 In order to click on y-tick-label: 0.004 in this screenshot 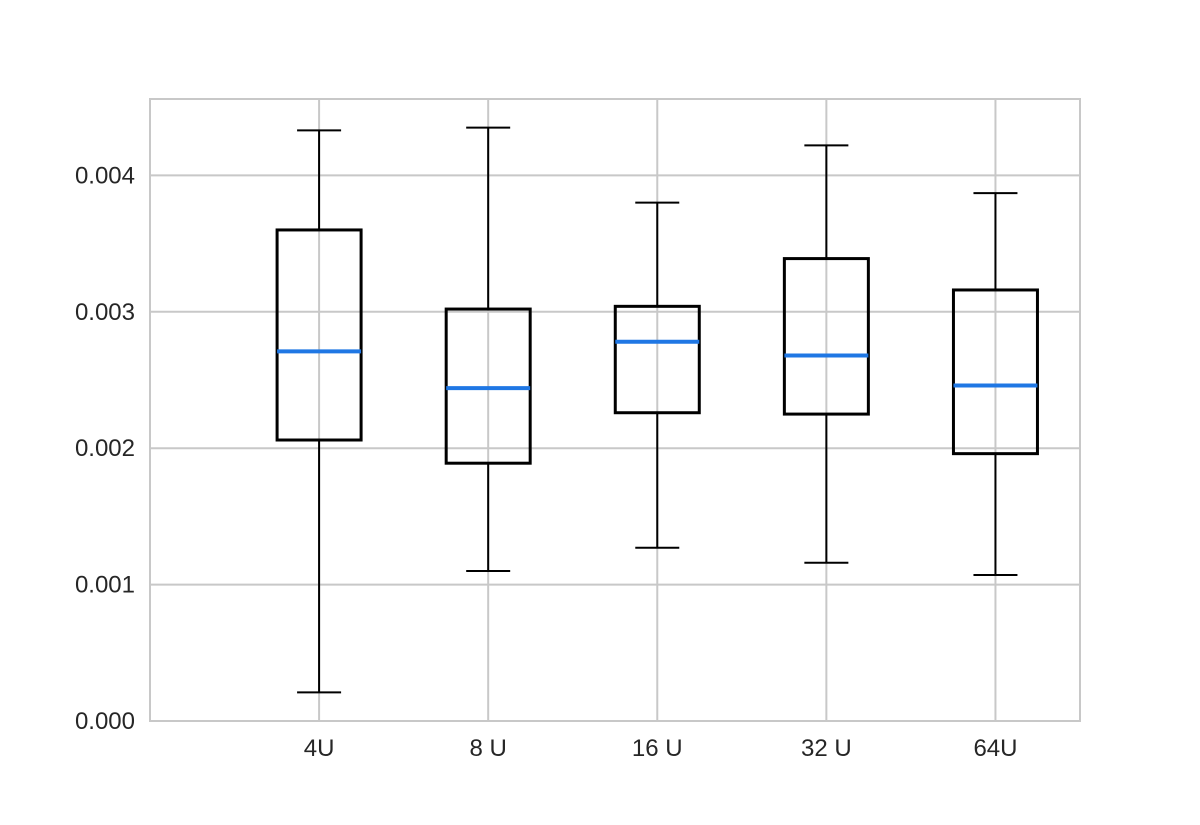, I will do `click(105, 175)`.